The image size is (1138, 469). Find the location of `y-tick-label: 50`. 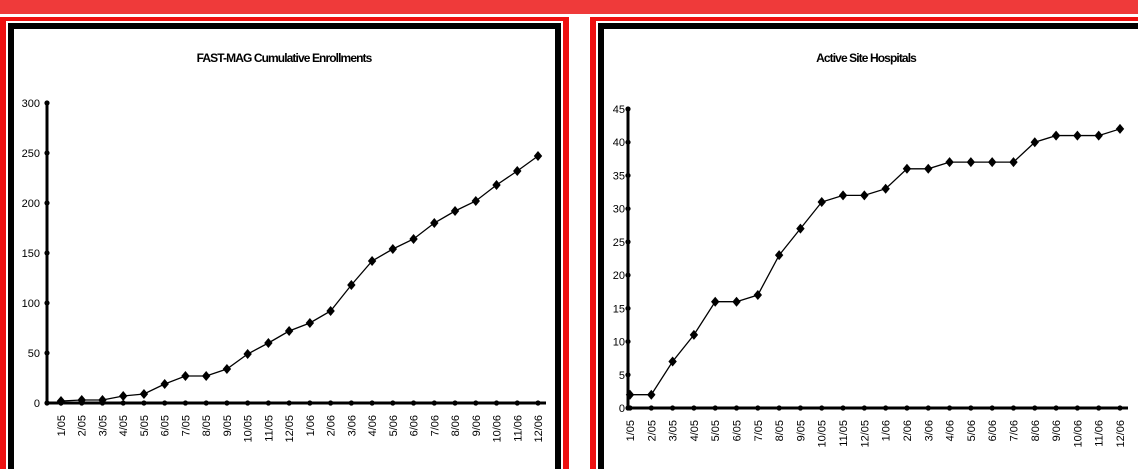

y-tick-label: 50 is located at coordinates (34, 354).